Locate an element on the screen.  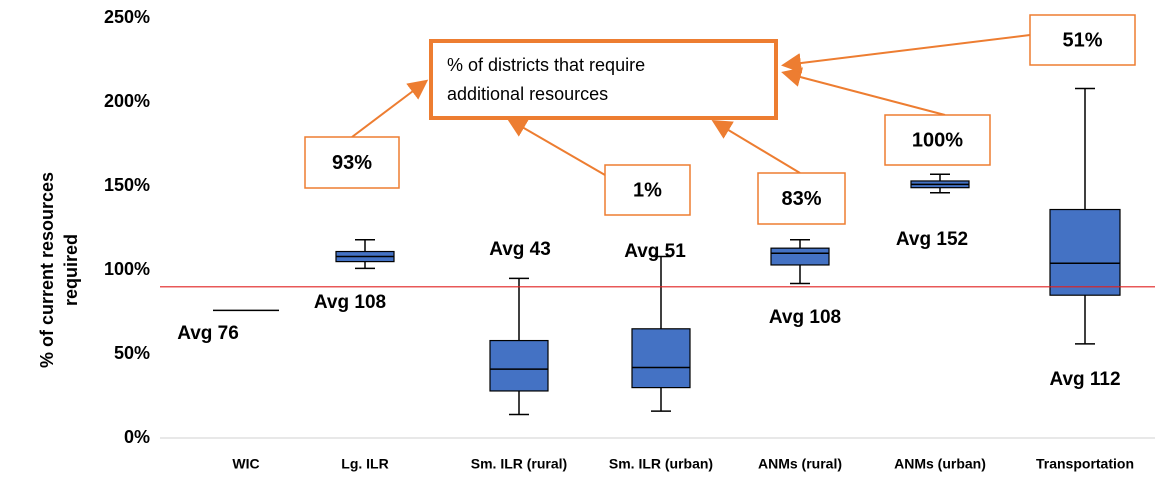
y-axis-label: % of current resources is located at coordinates (47, 270).